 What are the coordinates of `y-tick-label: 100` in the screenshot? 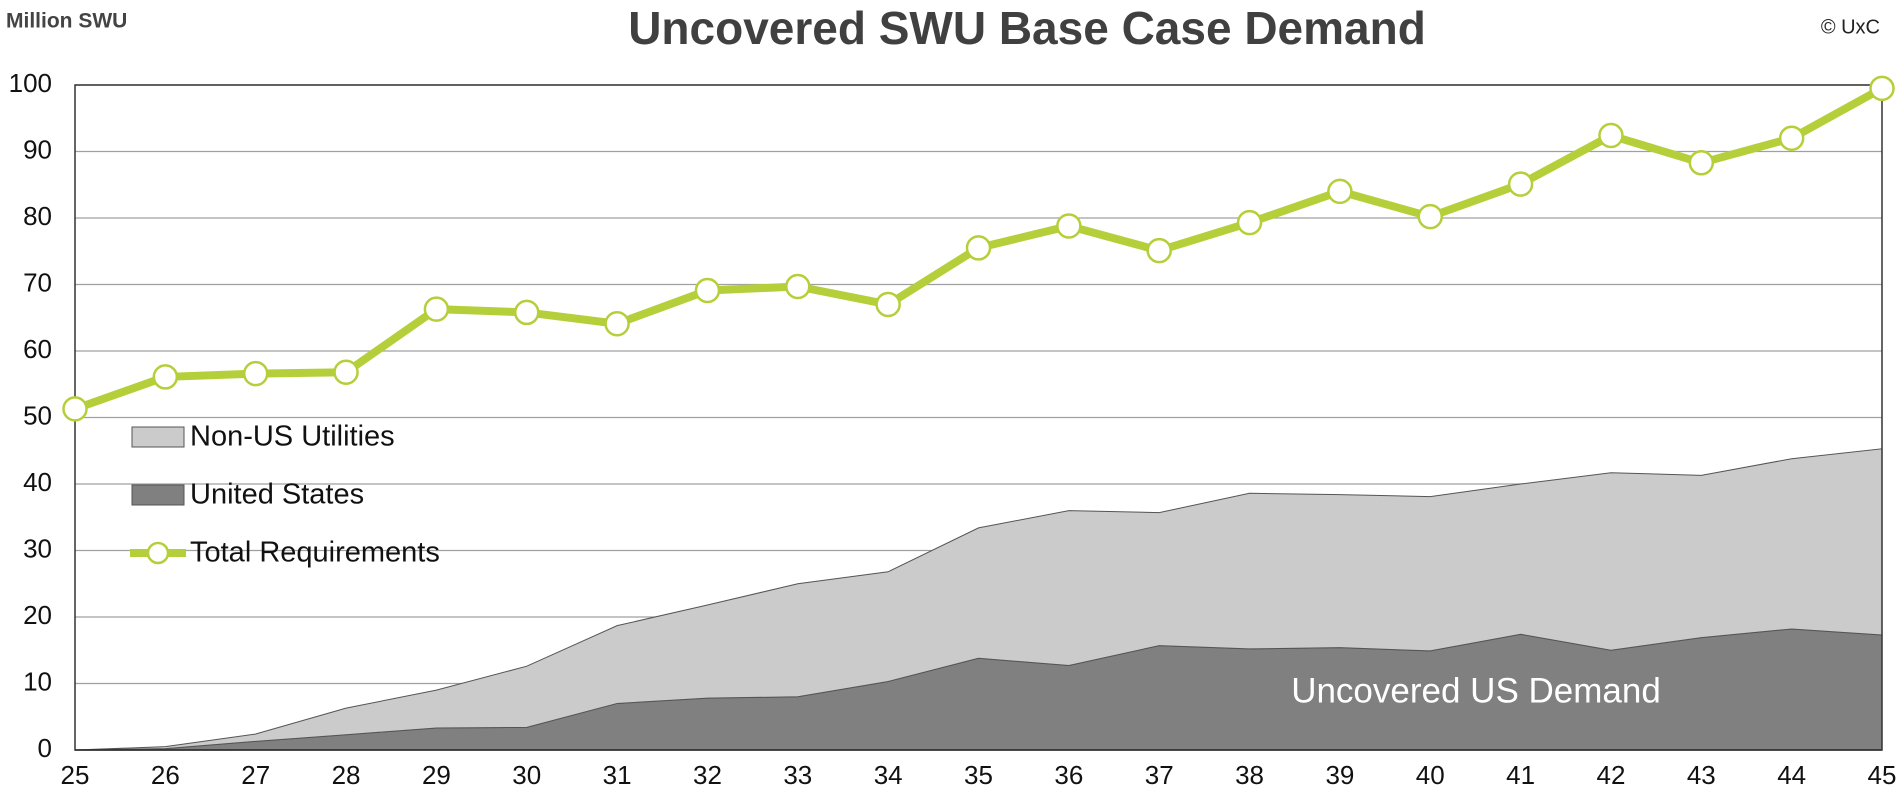 It's located at (30, 83).